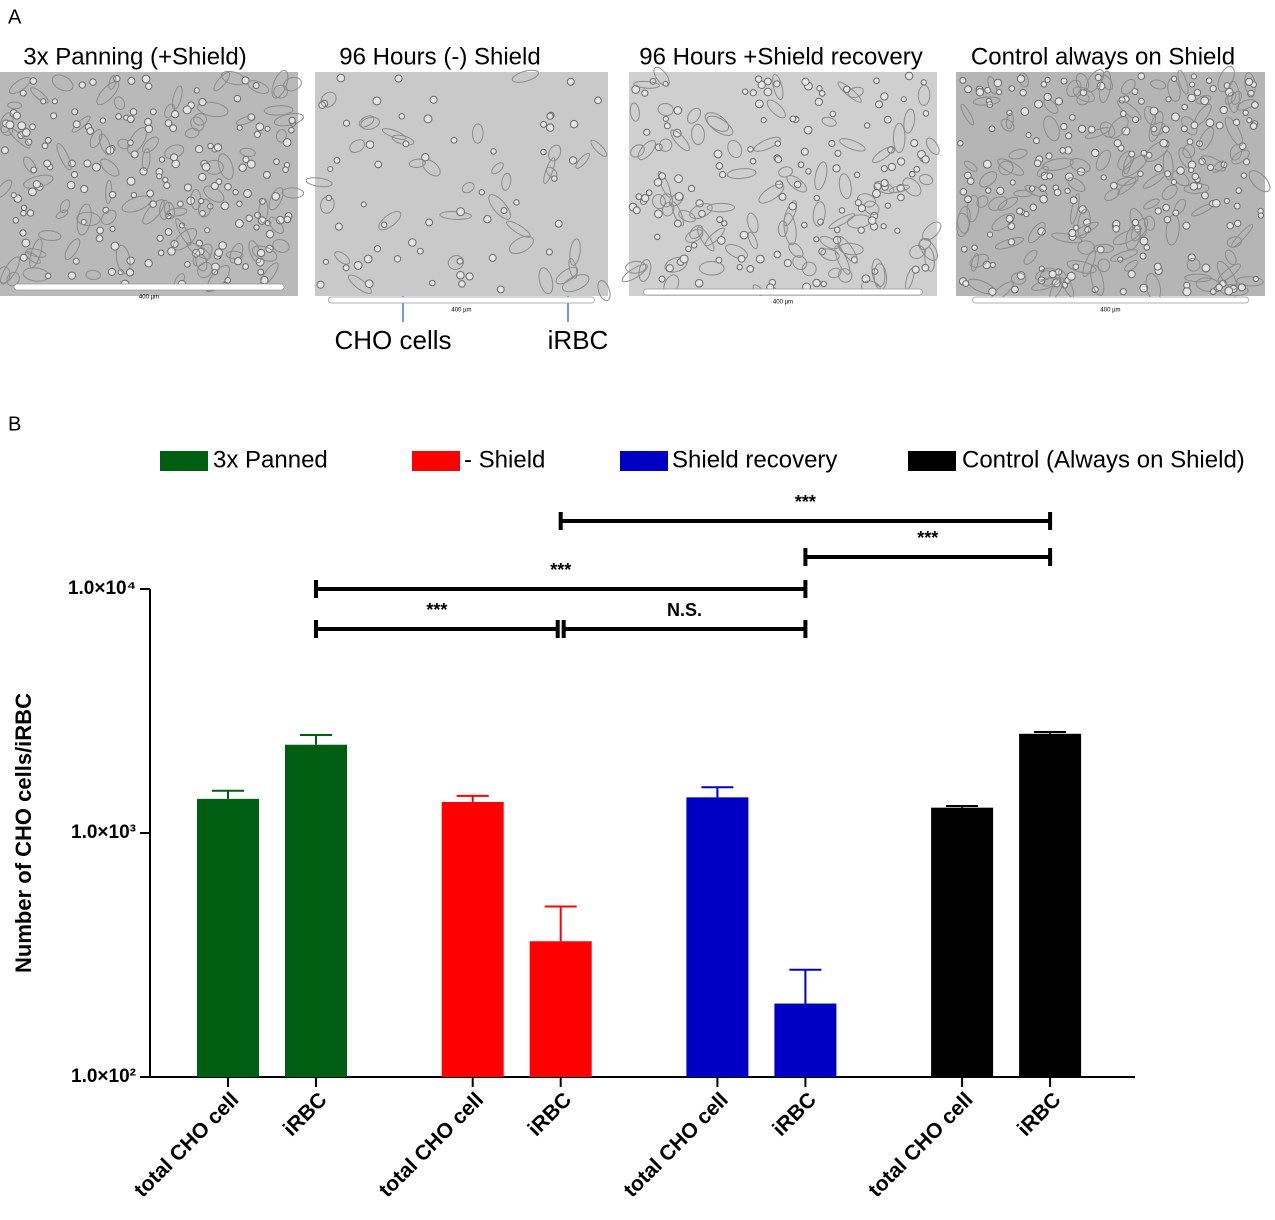 Image resolution: width=1275 pixels, height=1220 pixels. What do you see at coordinates (781, 181) in the screenshot?
I see `cells` at bounding box center [781, 181].